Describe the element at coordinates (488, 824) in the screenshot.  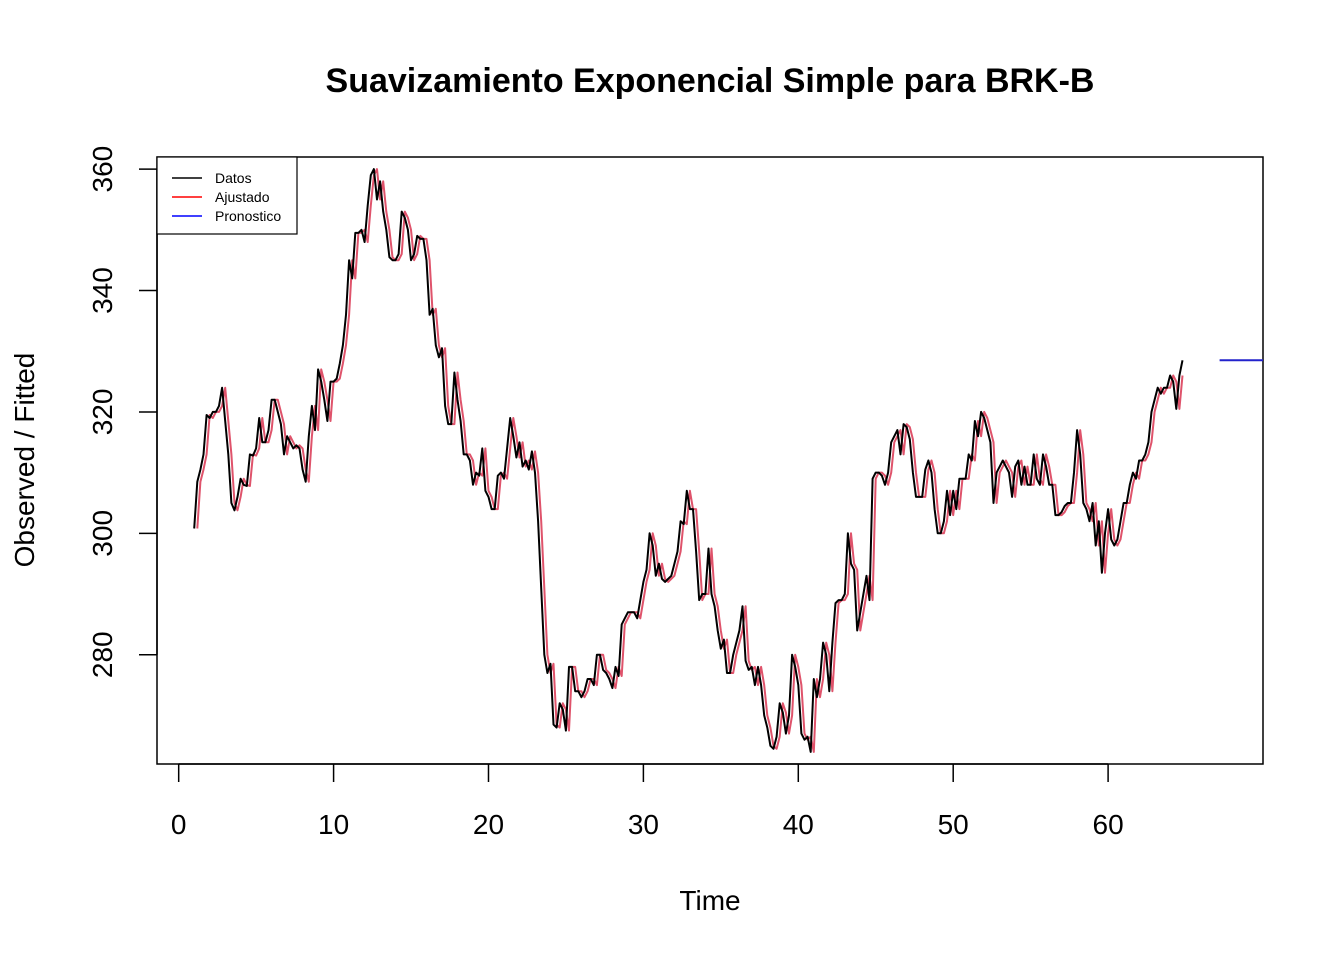
I see `x-tick-label: 20` at that location.